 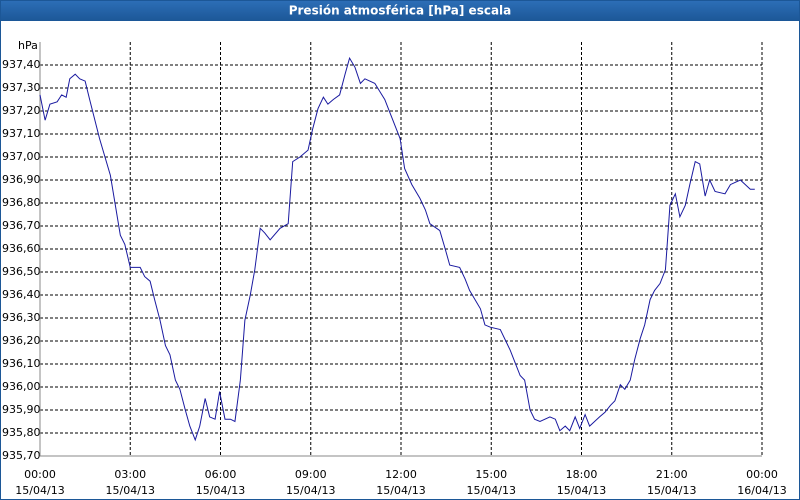 What do you see at coordinates (21, 133) in the screenshot?
I see `y-tick-label: 937,10` at bounding box center [21, 133].